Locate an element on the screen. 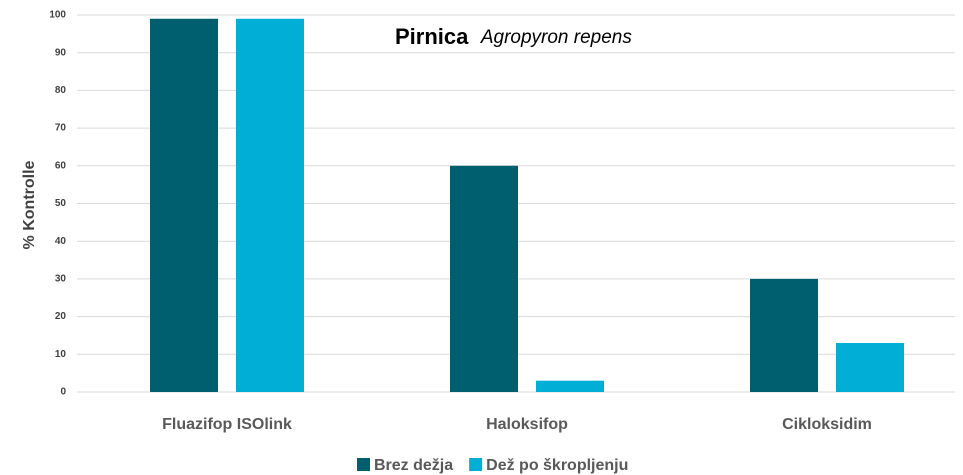 The height and width of the screenshot is (475, 963). chart-title: Pirnica is located at coordinates (432, 36).